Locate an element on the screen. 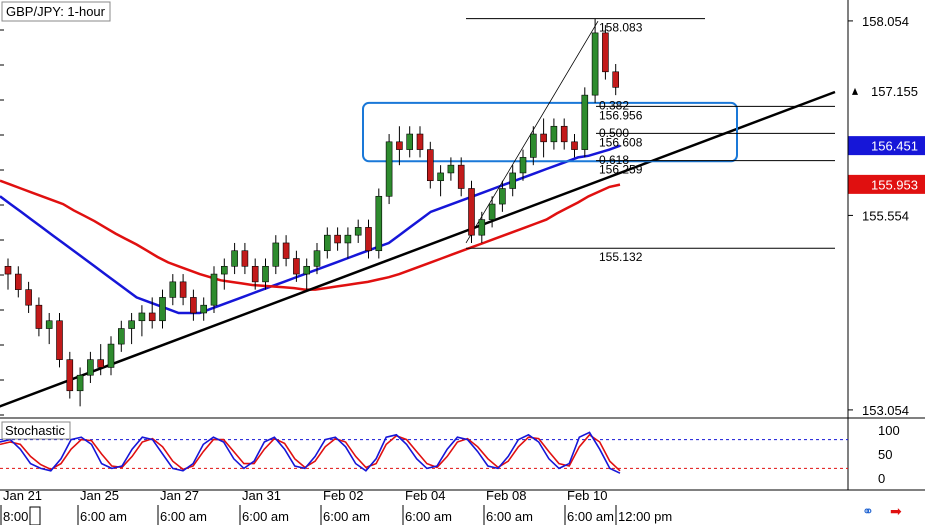 This screenshot has height=525, width=925. price-badge-label: 157.155 is located at coordinates (894, 91).